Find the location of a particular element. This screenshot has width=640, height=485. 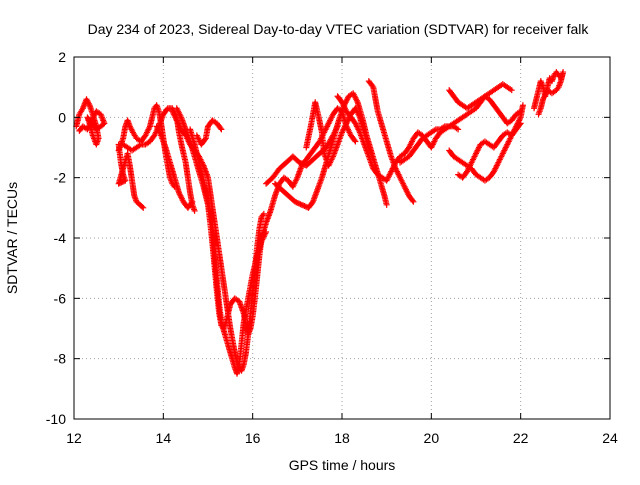

x-axis-label: GPS time / hours is located at coordinates (342, 465).